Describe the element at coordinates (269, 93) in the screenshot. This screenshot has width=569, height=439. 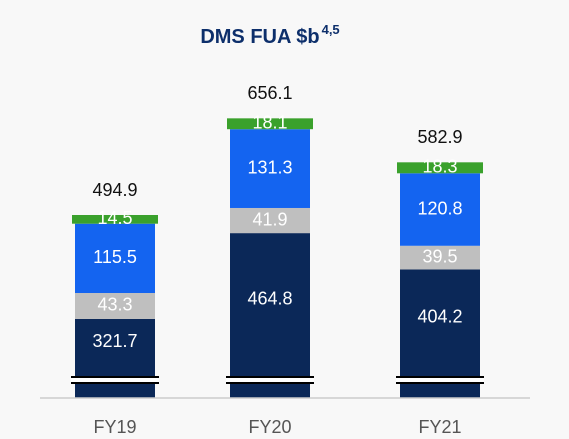
I see `total-label: 656.1` at that location.